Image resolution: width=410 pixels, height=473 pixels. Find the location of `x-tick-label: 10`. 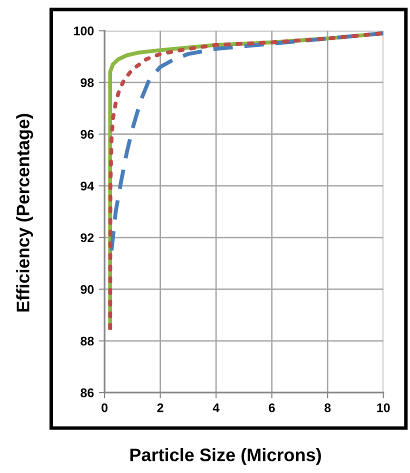

x-tick-label: 10 is located at coordinates (383, 407).